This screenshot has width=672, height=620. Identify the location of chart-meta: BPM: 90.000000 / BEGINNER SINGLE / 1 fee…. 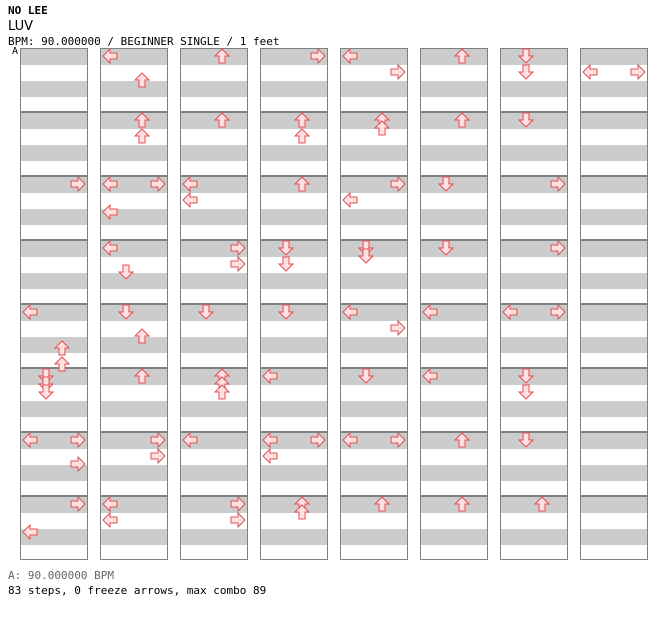
(144, 41).